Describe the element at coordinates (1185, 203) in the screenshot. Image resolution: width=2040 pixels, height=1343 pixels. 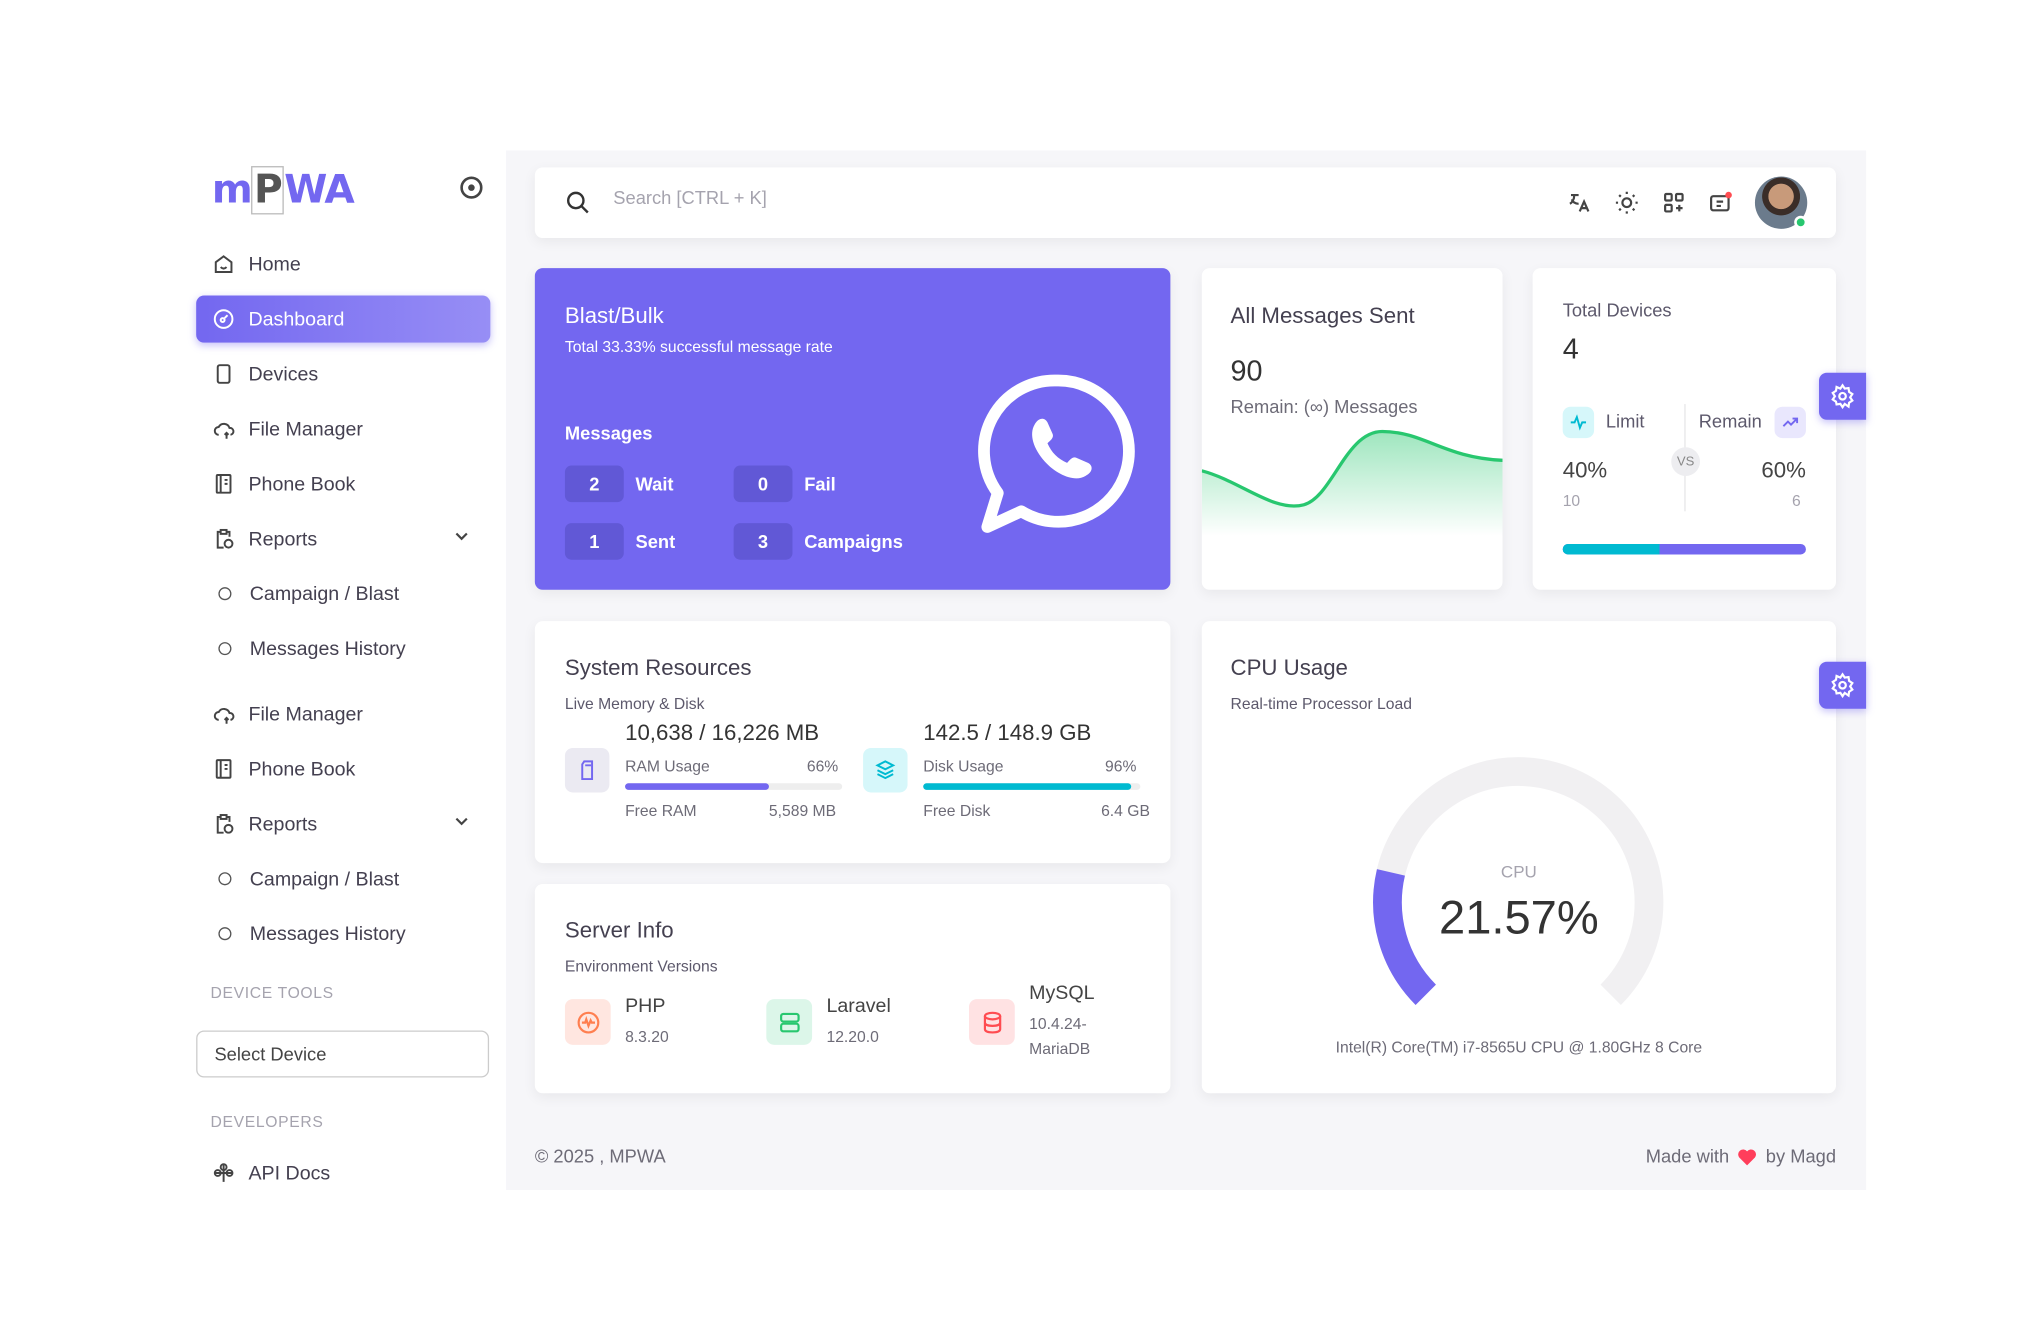
I see `top-navbar` at that location.